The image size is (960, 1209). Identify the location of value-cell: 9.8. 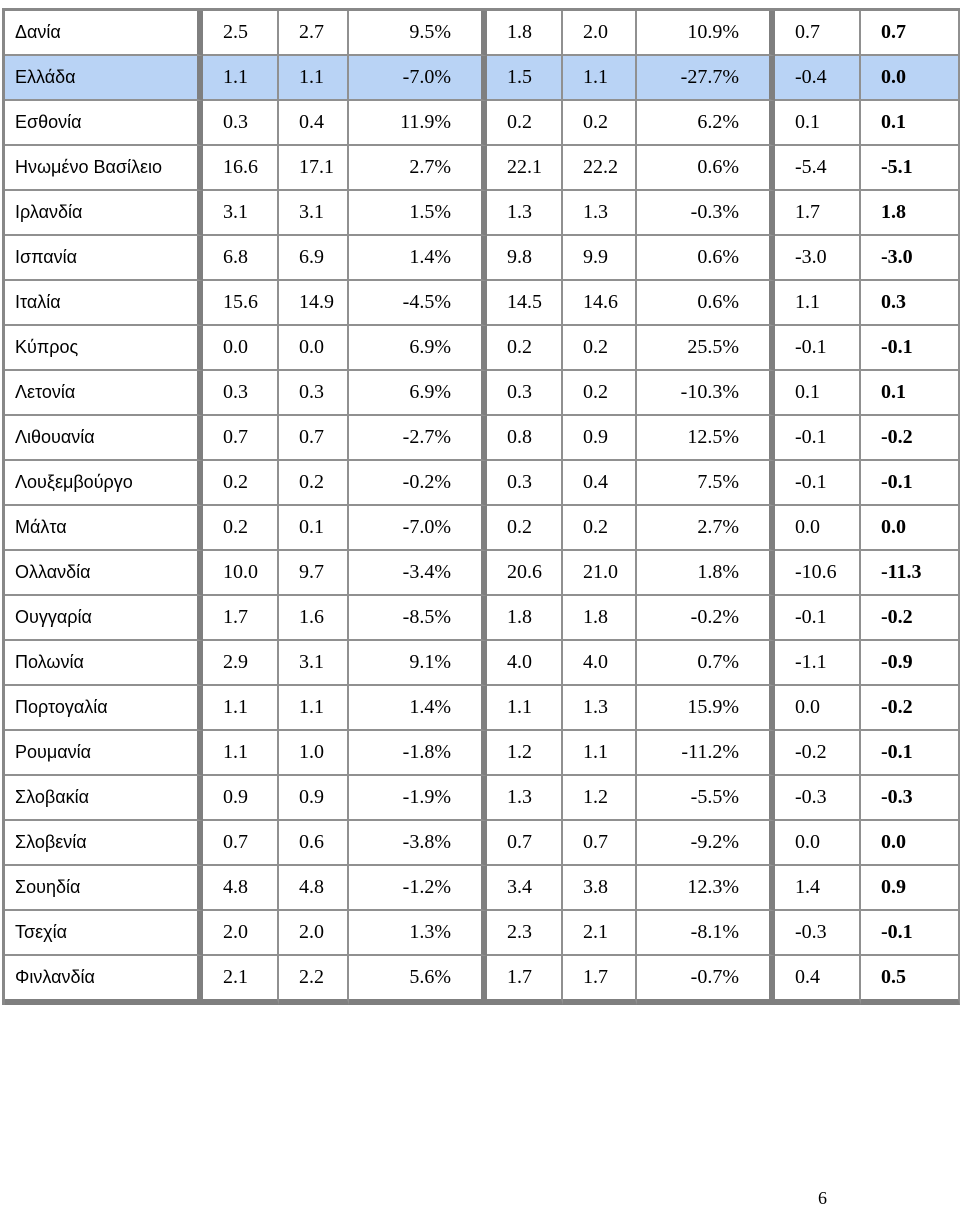
(525, 258).